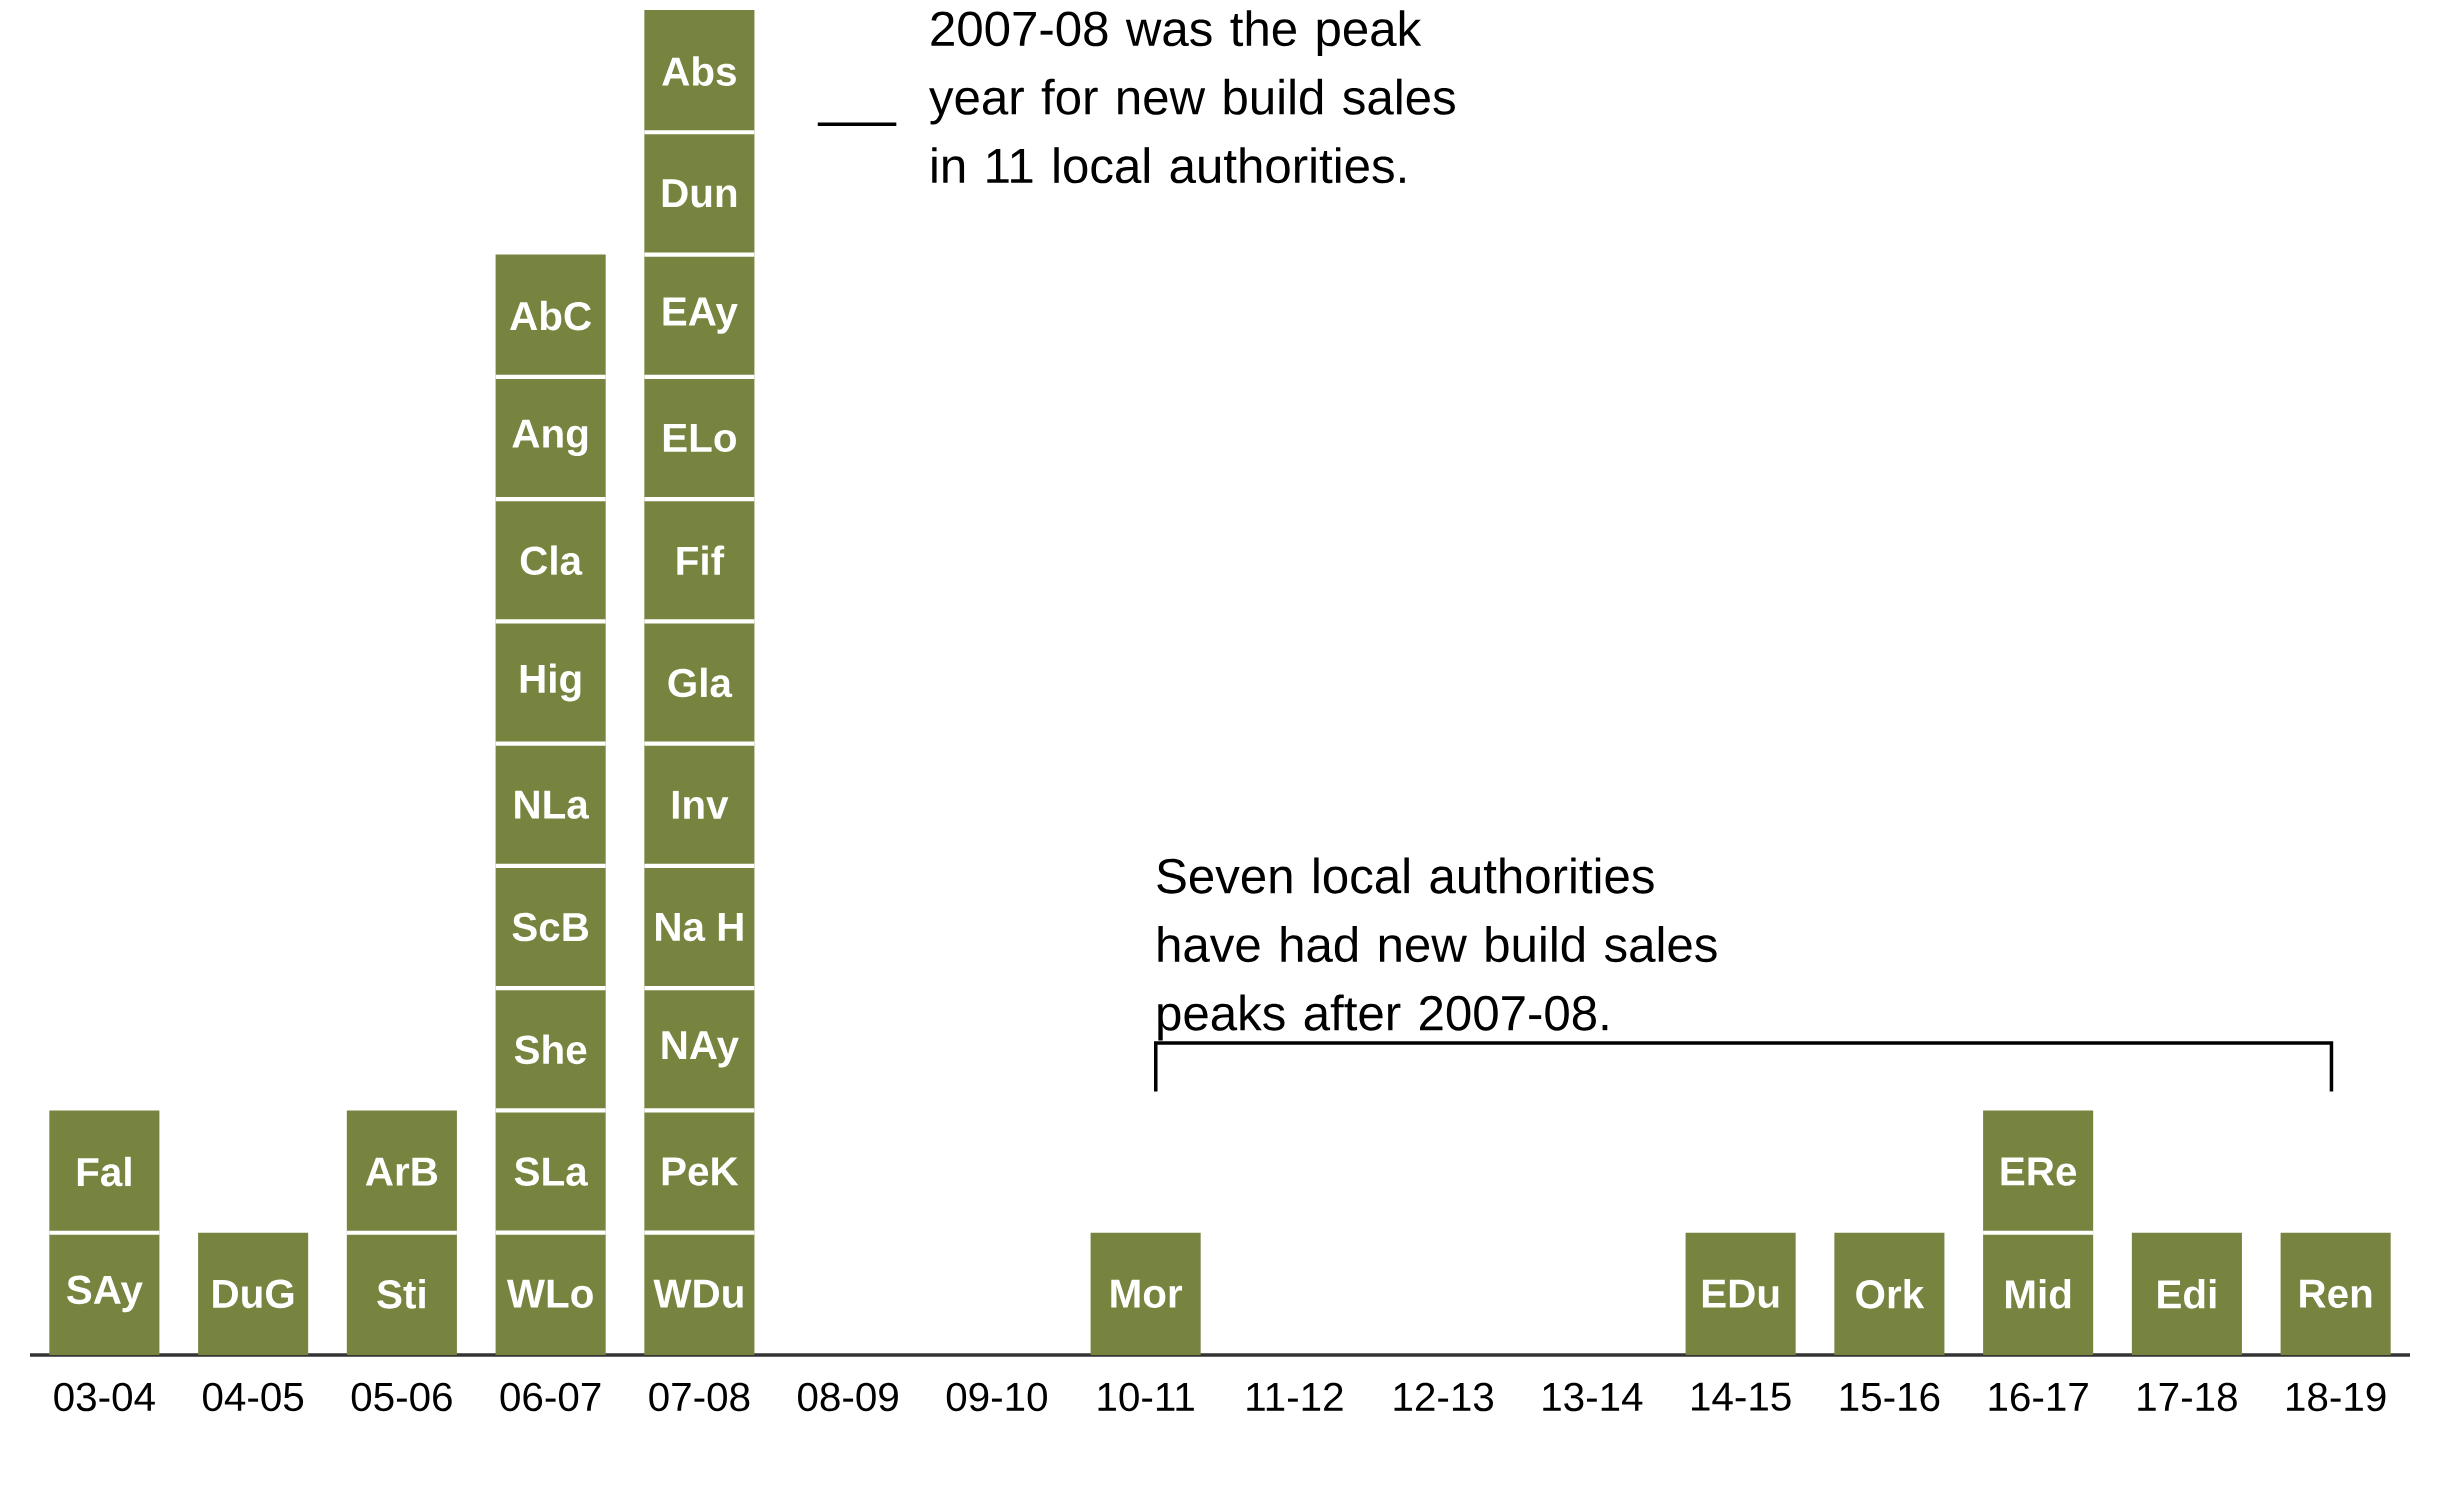 This screenshot has height=1500, width=2438. I want to click on annotation: Edi, so click(2187, 1294).